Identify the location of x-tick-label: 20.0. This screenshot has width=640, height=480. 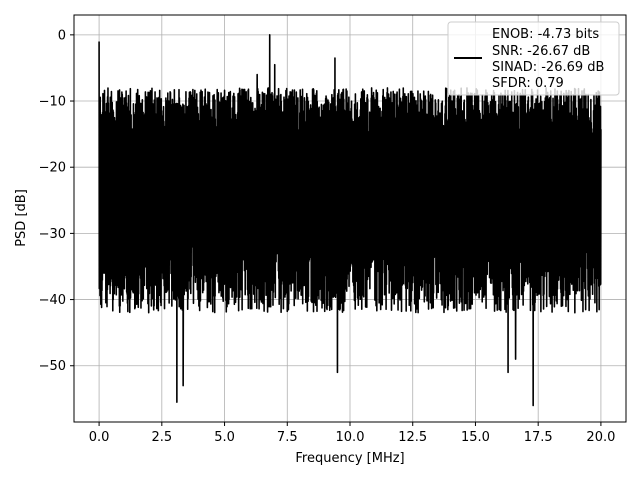
(600, 437).